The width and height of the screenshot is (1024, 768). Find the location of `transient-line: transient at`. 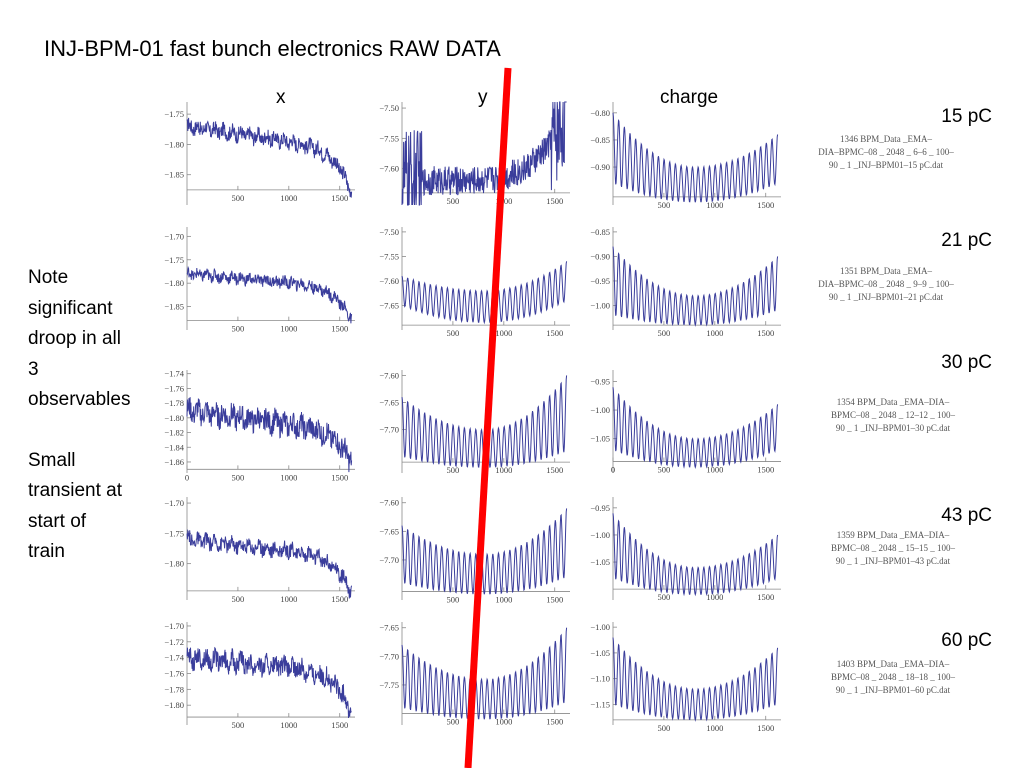

transient-line: transient at is located at coordinates (75, 490).